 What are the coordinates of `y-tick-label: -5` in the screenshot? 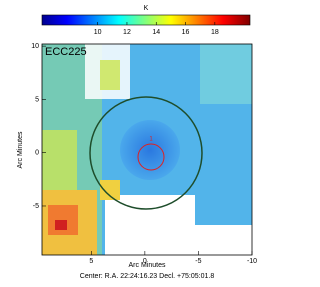 It's located at (36, 206).